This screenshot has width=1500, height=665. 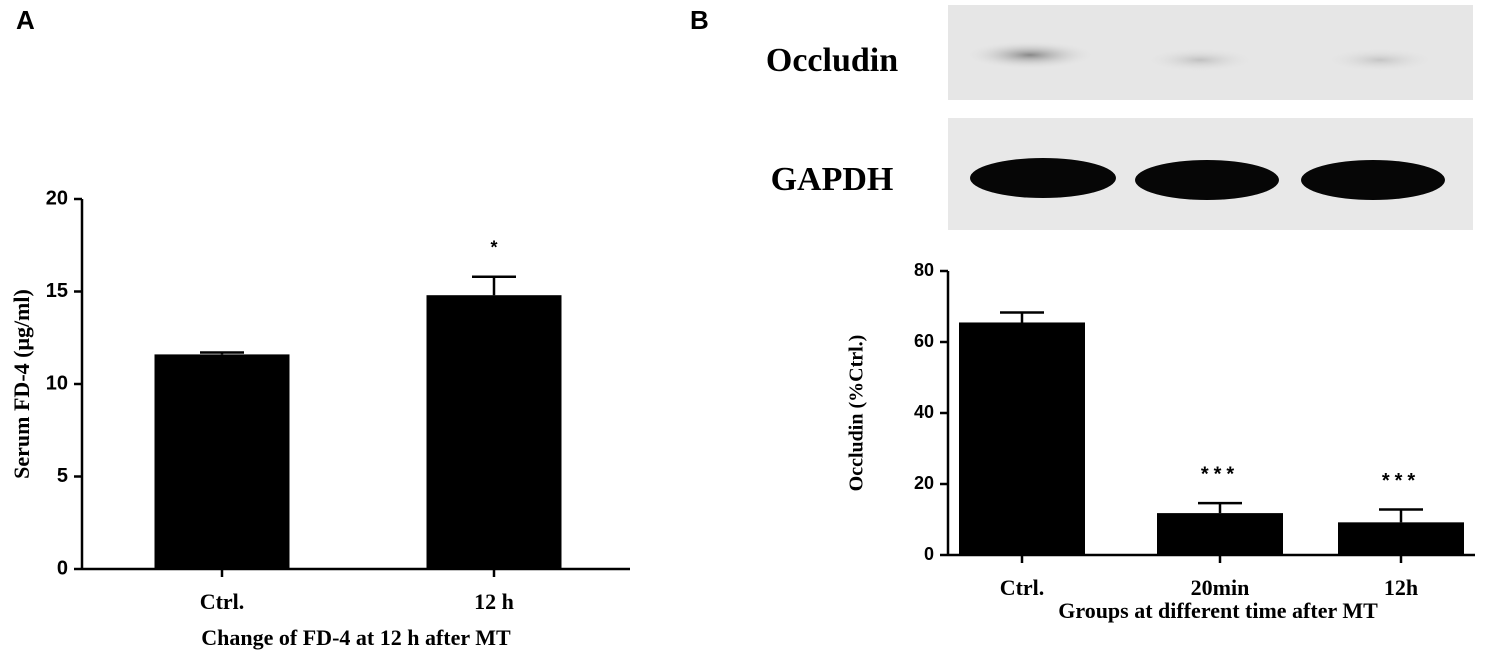 I want to click on x-axis-title: Change of FD-4 at 12 h after MT, so click(x=356, y=637).